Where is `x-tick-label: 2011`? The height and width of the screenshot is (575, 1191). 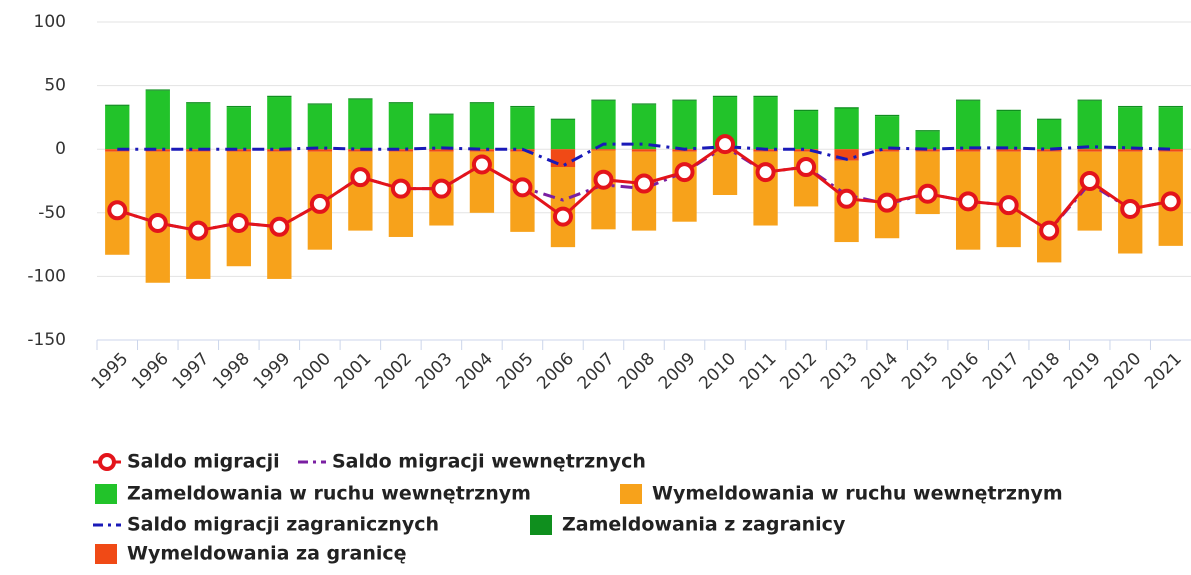 x-tick-label: 2011 is located at coordinates (758, 371).